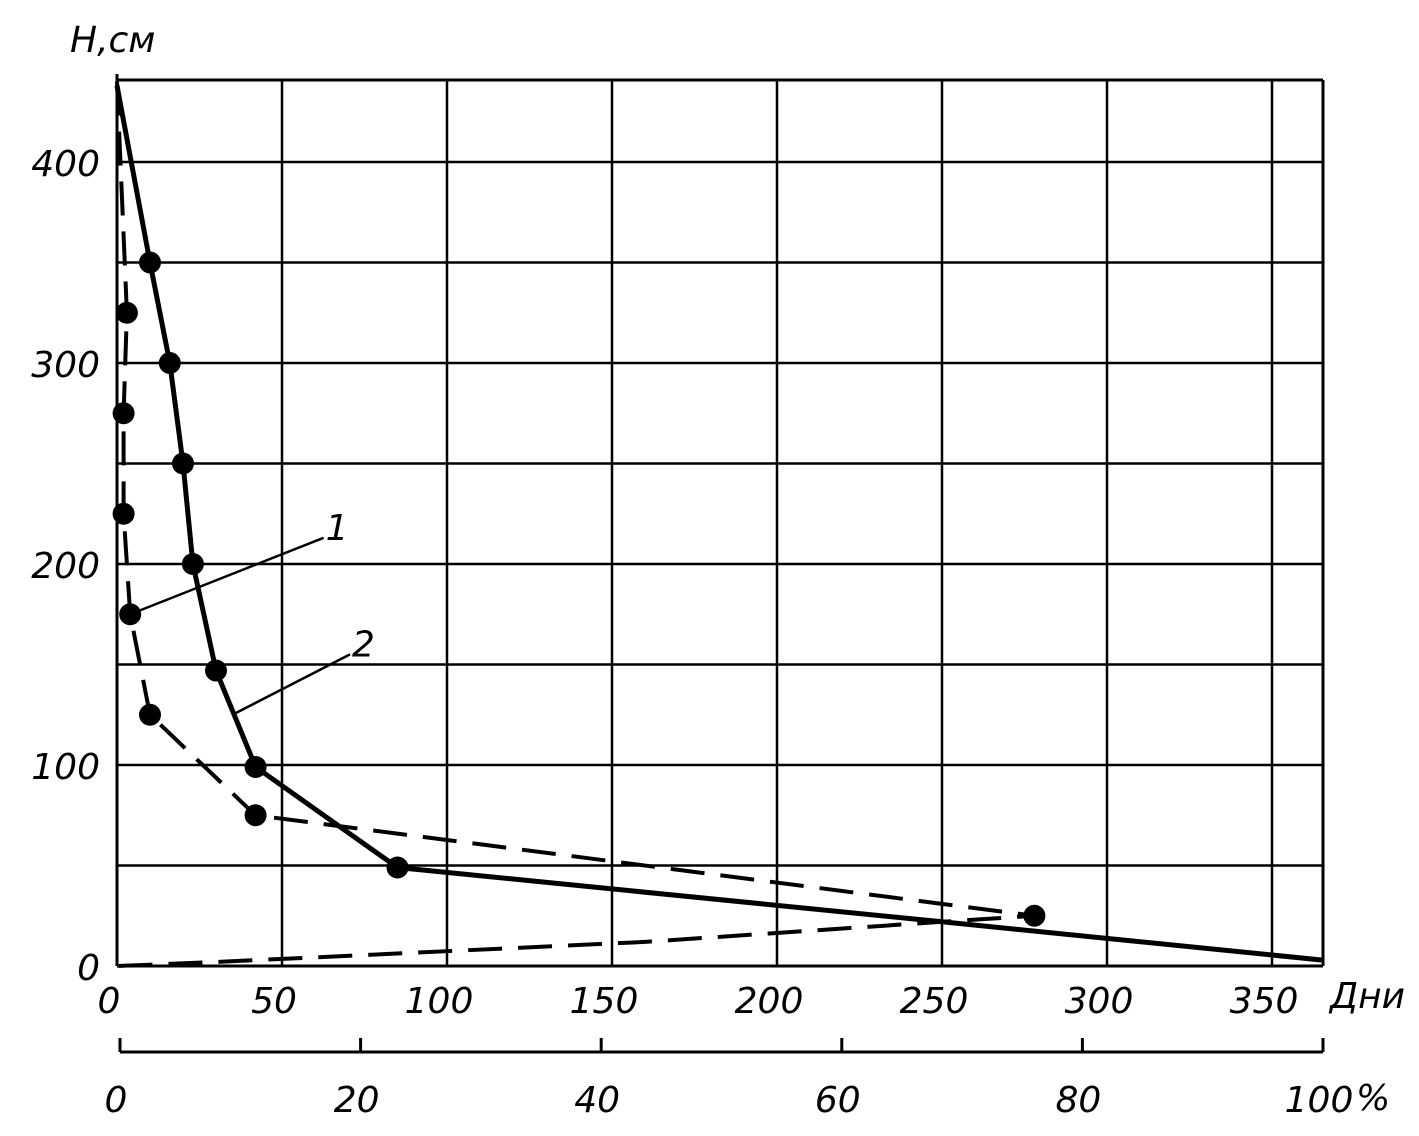  Describe the element at coordinates (65, 365) in the screenshot. I see `y-tick-label: 300` at that location.